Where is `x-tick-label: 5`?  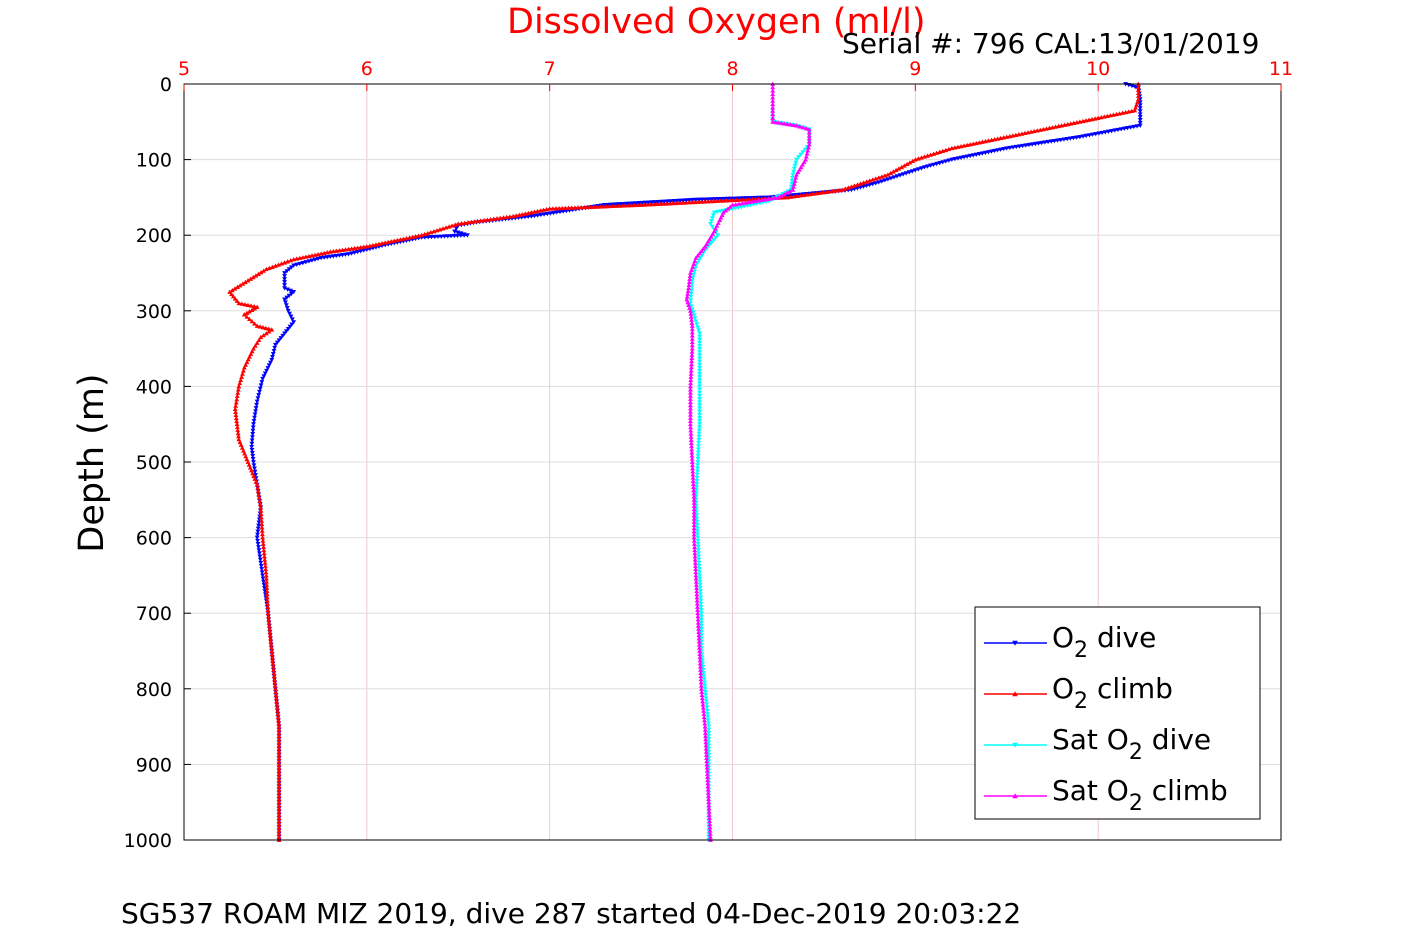
x-tick-label: 5 is located at coordinates (184, 69).